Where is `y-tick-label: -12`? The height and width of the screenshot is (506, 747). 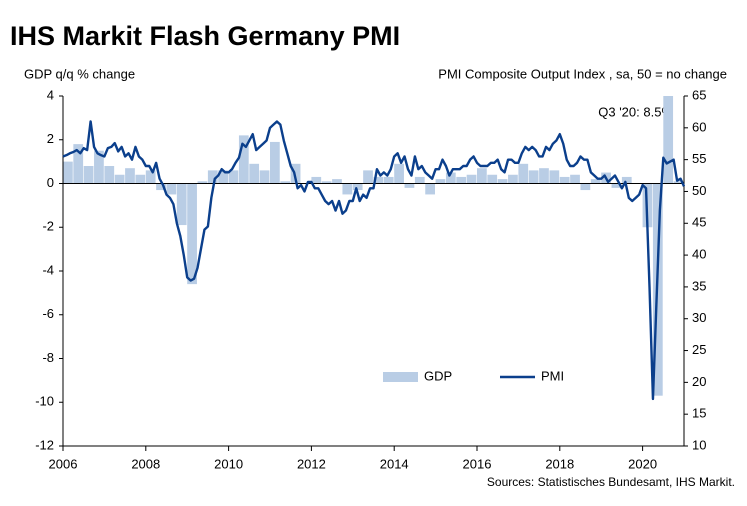 y-tick-label: -12 is located at coordinates (44, 444).